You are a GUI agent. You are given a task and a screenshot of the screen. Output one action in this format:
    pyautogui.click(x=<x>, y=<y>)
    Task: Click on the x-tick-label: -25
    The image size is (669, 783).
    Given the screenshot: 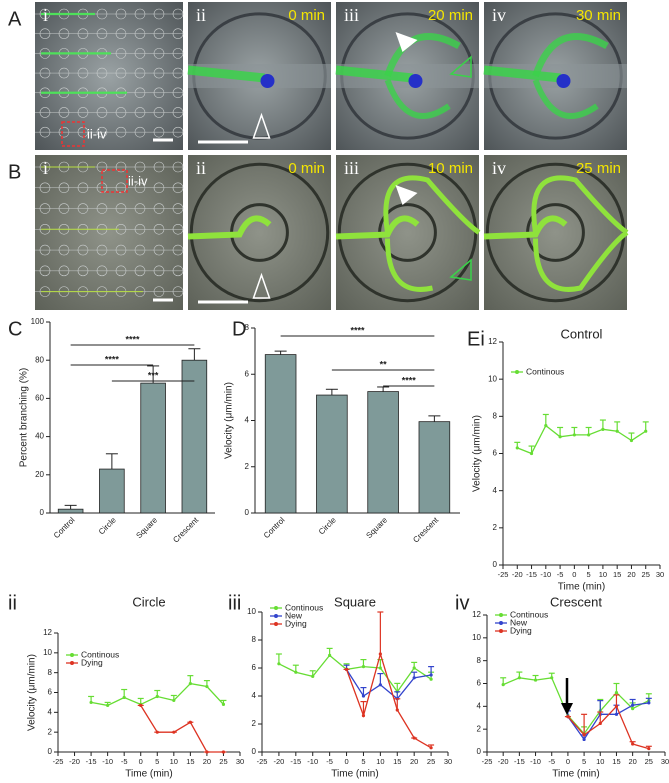 What is the action you would take?
    pyautogui.click(x=262, y=761)
    